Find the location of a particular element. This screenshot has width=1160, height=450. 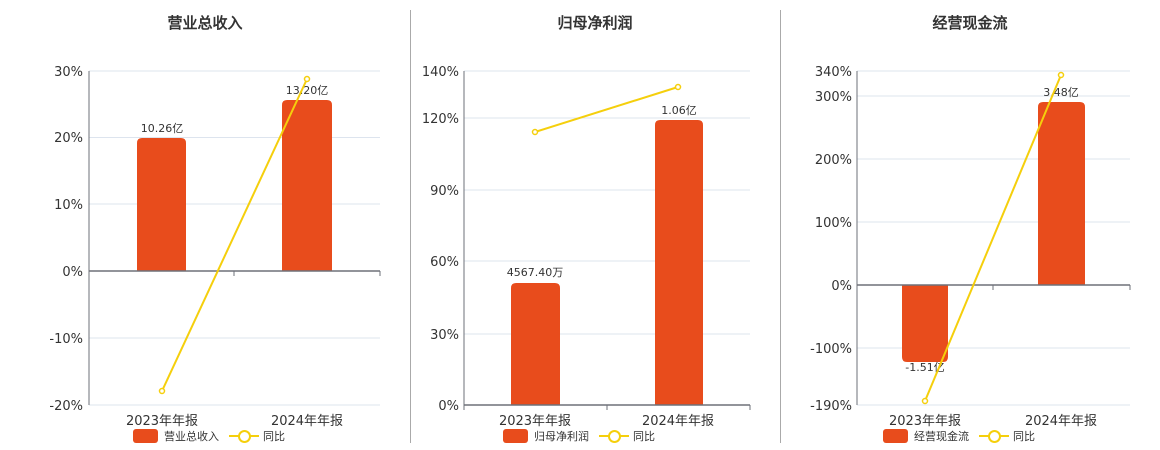

legend: 营业总收入 同比 is located at coordinates (209, 436).